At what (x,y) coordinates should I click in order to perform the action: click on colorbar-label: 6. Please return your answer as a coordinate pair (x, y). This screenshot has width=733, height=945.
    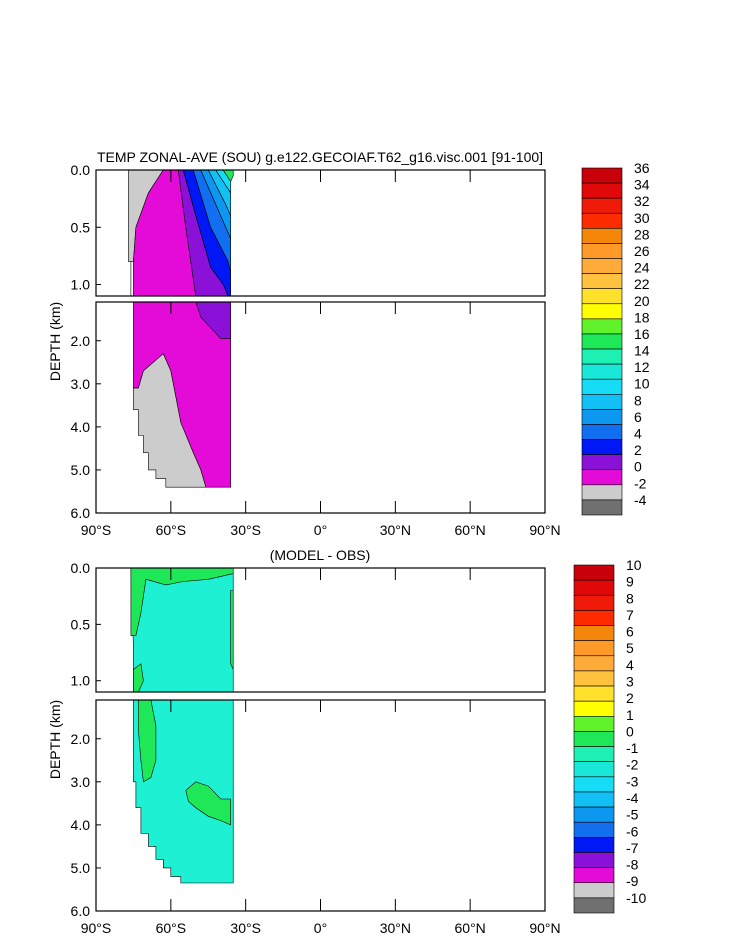
    Looking at the image, I should click on (630, 632).